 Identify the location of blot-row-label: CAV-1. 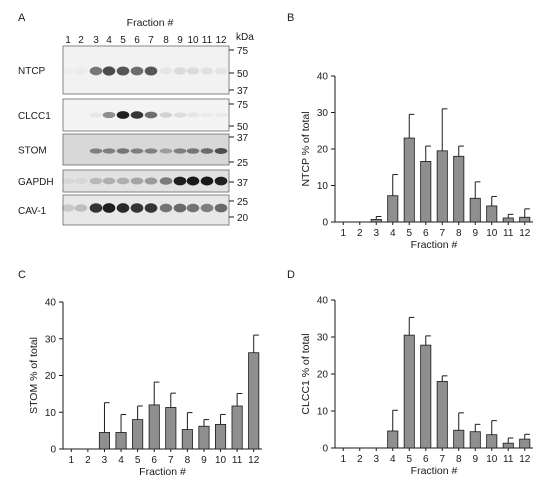
(32, 211).